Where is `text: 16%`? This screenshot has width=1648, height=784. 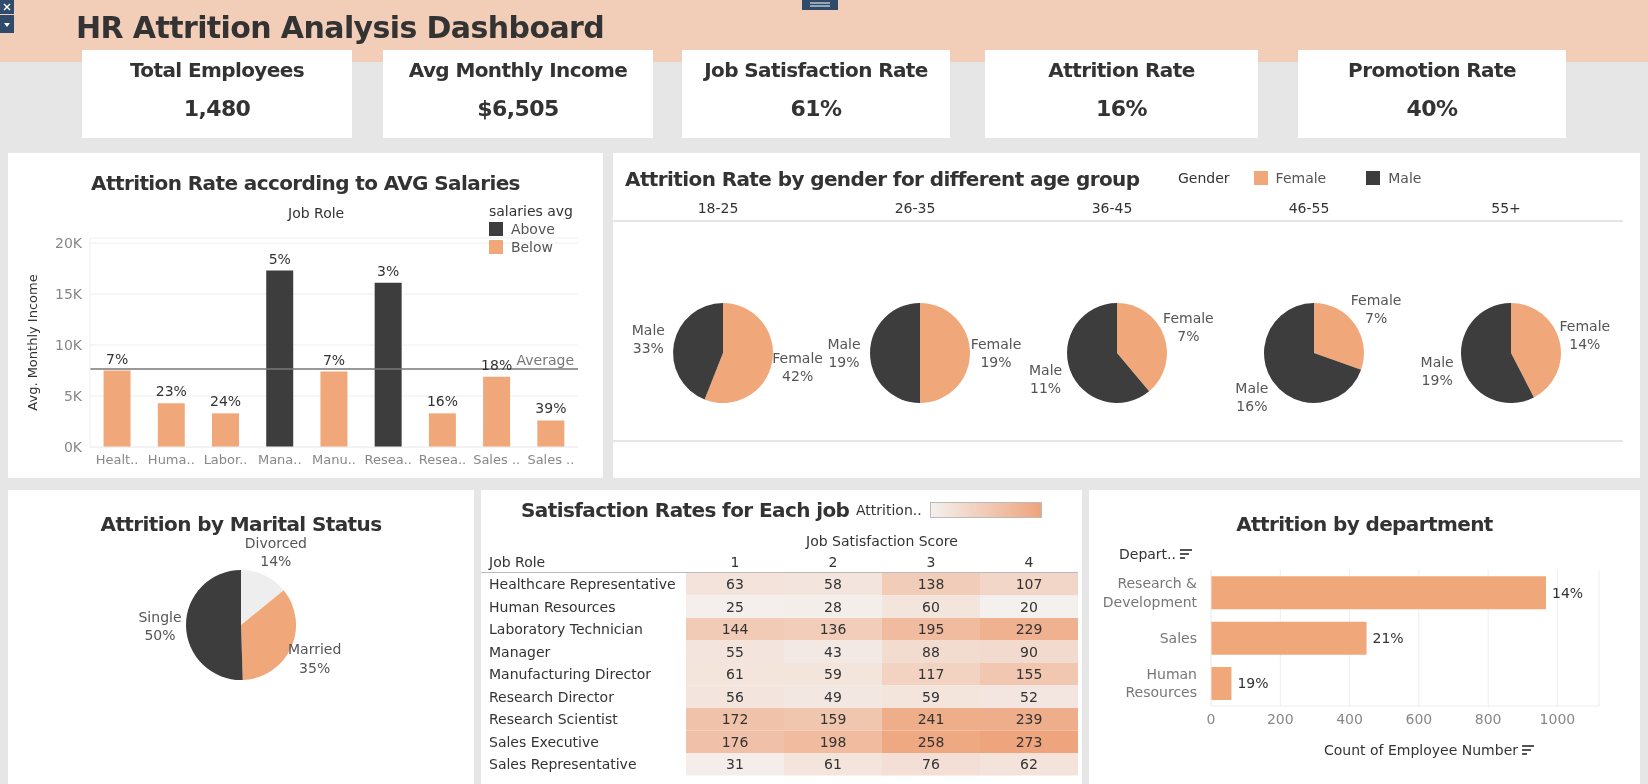
text: 16% is located at coordinates (1121, 108).